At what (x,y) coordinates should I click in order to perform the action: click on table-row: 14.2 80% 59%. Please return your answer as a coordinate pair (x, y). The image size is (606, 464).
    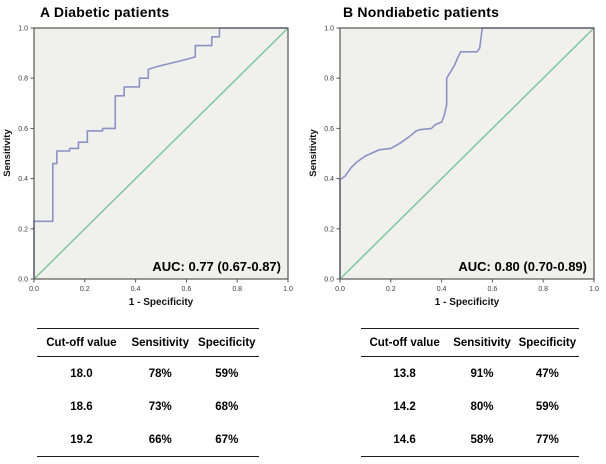
    Looking at the image, I should click on (470, 406).